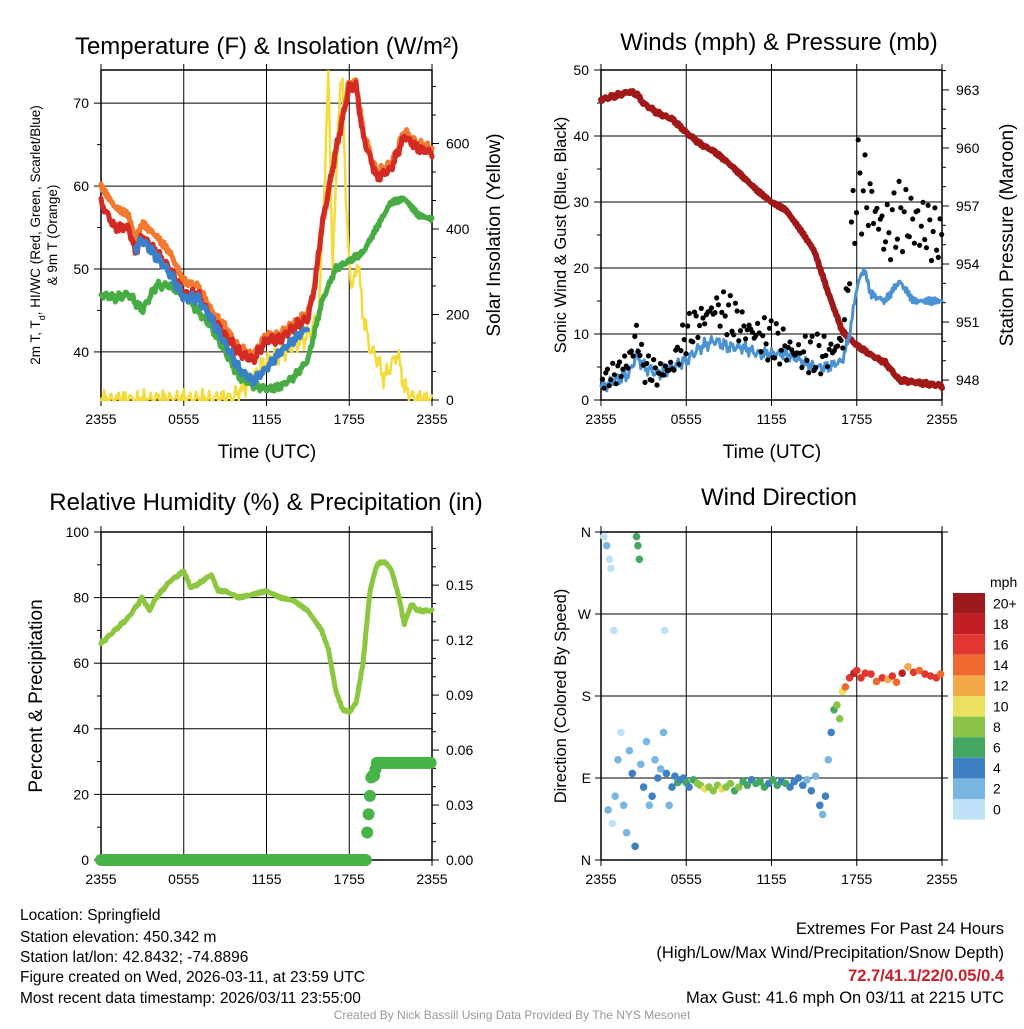 The width and height of the screenshot is (1024, 1029). What do you see at coordinates (494, 234) in the screenshot?
I see `solar-y-label: Solar Insolation (Yellow)` at bounding box center [494, 234].